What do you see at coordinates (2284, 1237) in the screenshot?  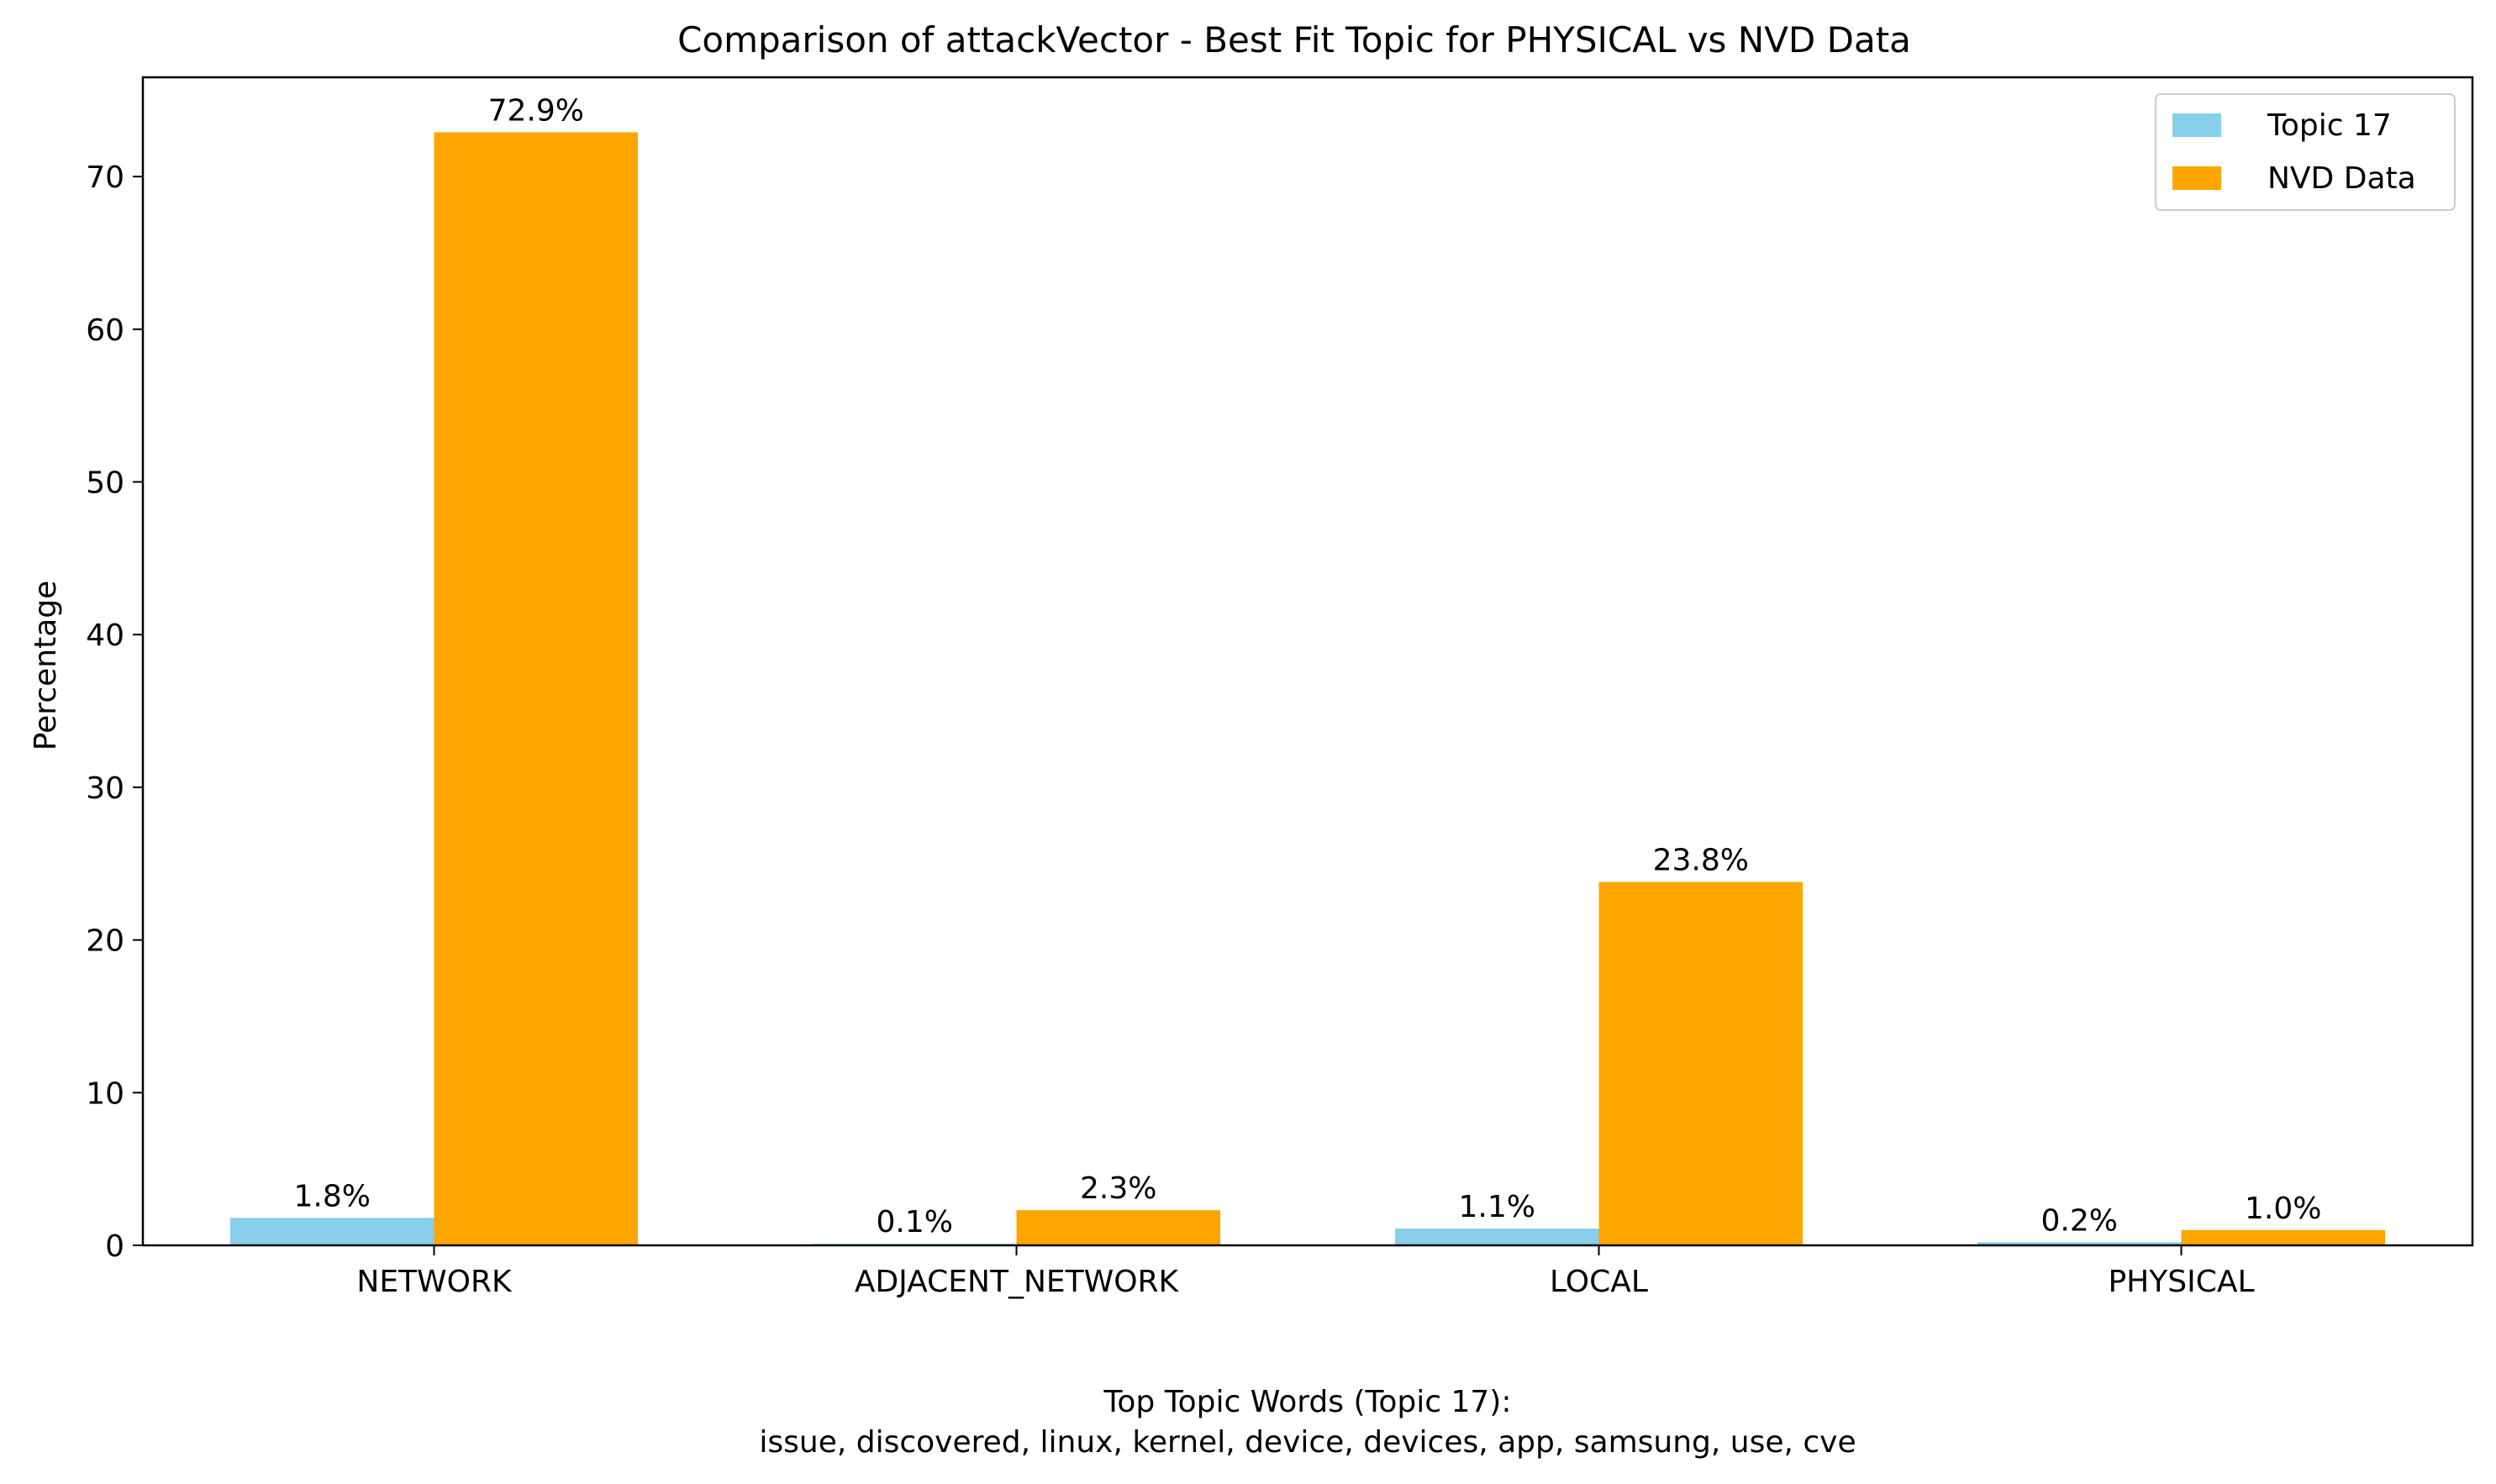 I see `bar-nvd-data-physical` at bounding box center [2284, 1237].